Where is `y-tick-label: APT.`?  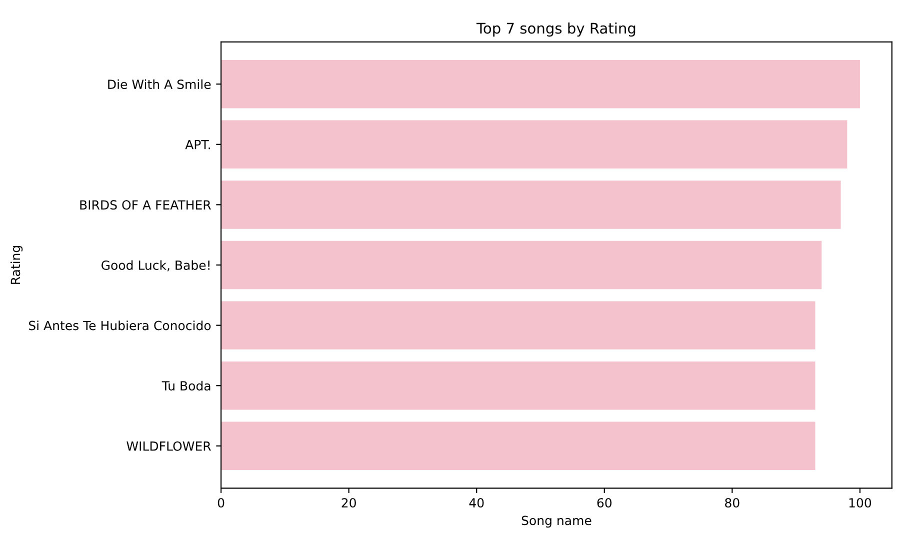 y-tick-label: APT. is located at coordinates (197, 145).